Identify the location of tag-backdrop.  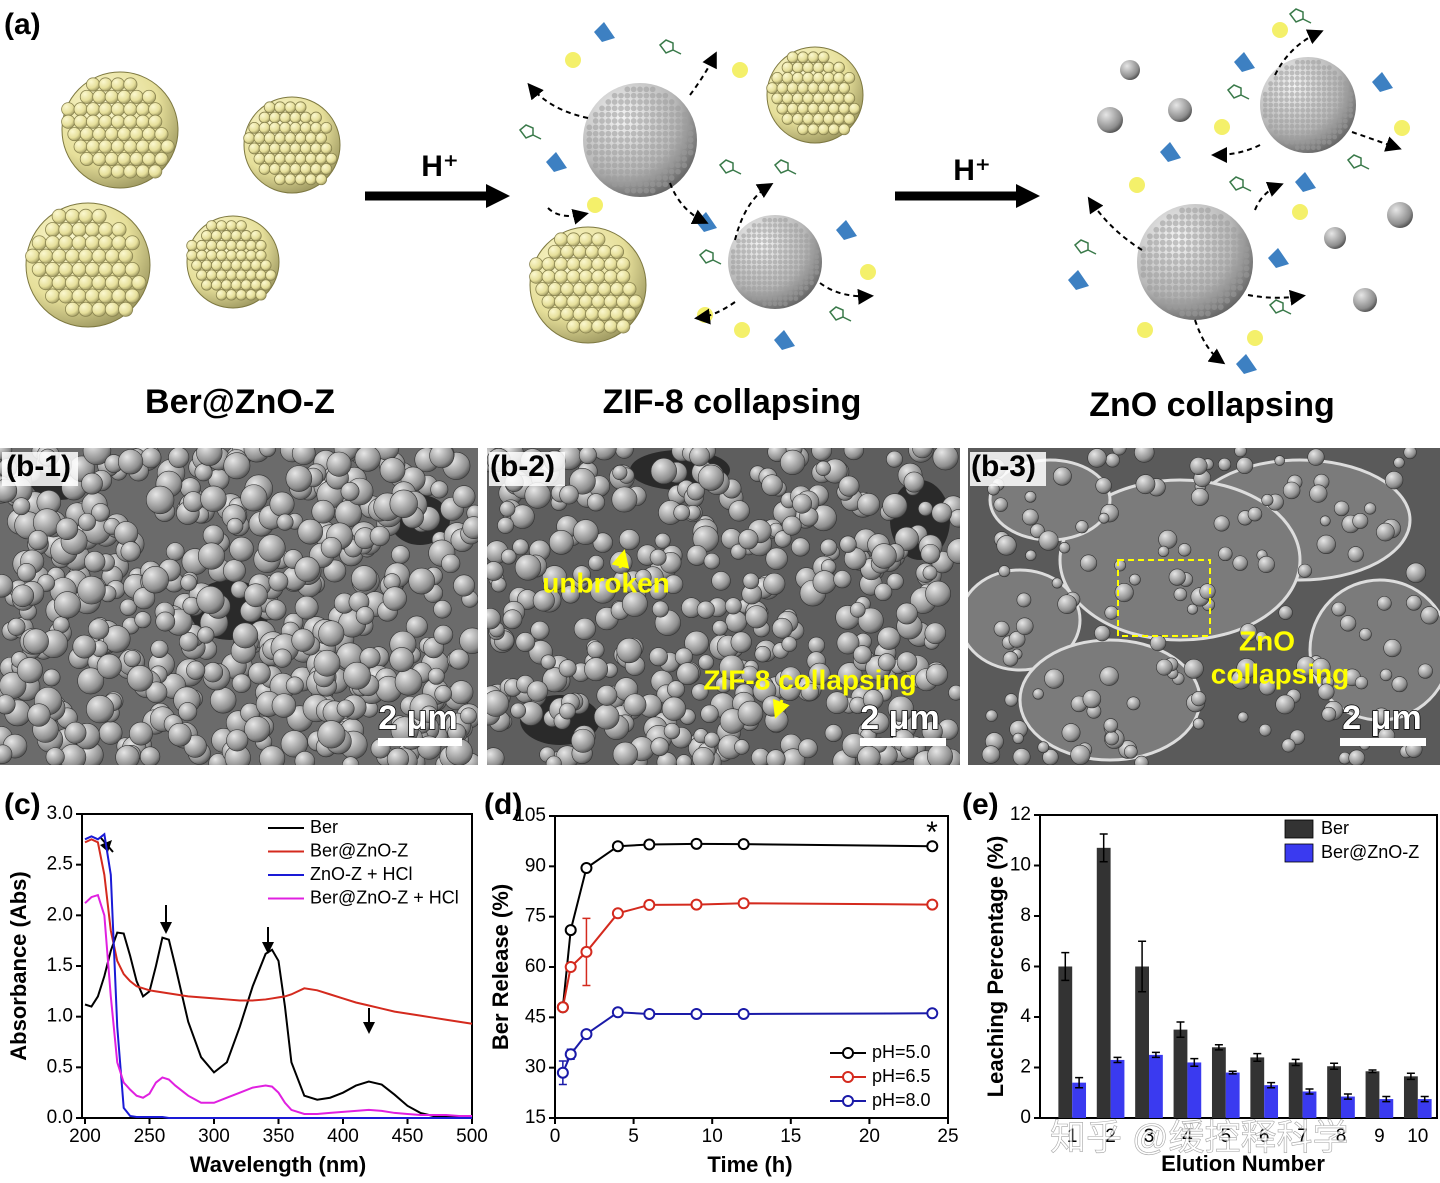
(1008, 469).